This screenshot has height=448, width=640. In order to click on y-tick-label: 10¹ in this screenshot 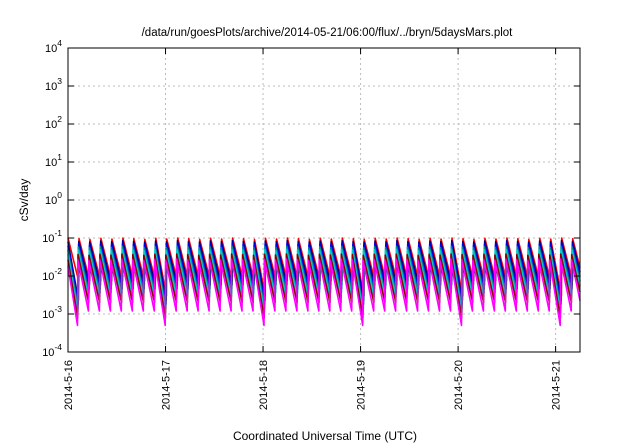, I will do `click(53, 160)`.